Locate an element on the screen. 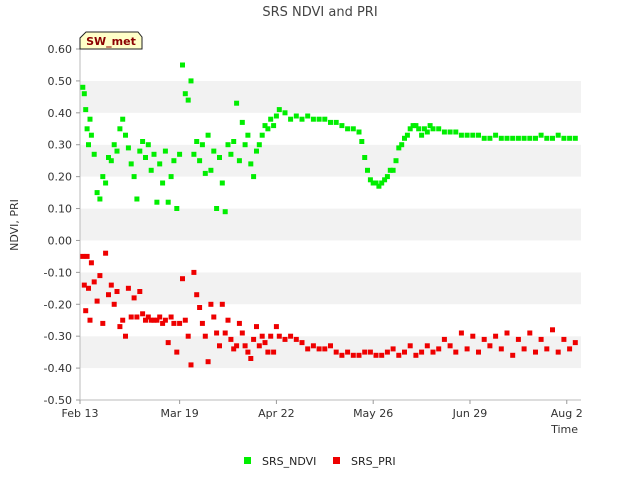  site-badge: SW_met is located at coordinates (111, 40).